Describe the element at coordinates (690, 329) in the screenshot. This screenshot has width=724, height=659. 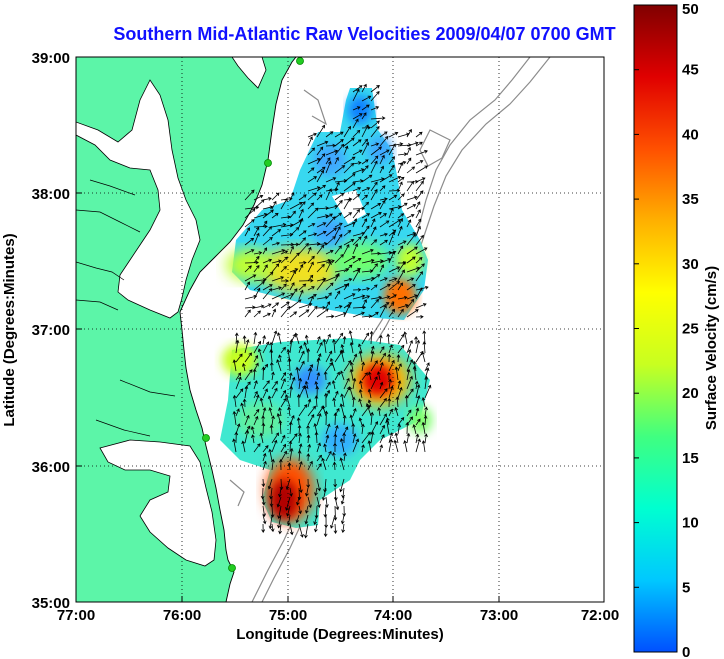
I see `colorbar-tick-label: 25` at that location.